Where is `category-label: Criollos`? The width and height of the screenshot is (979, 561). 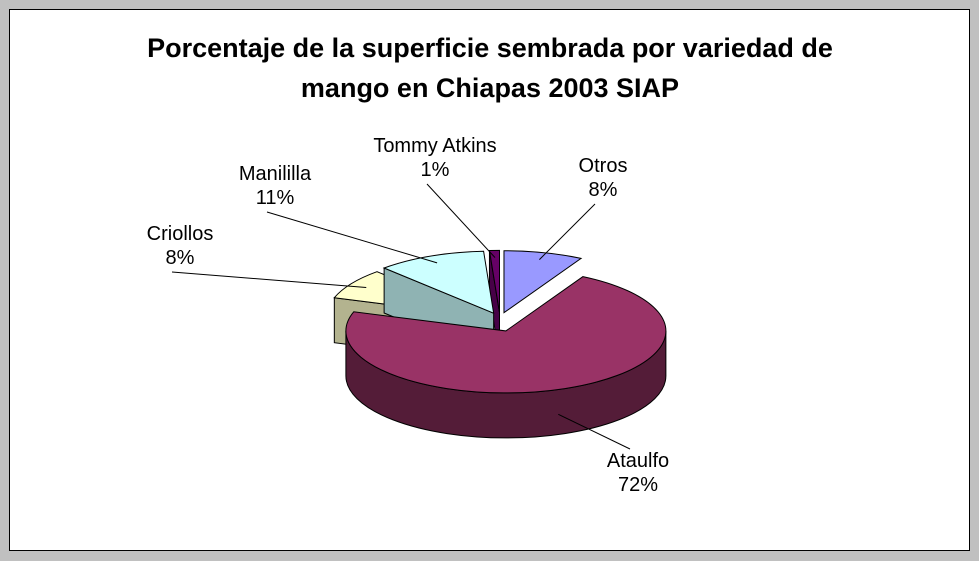 category-label: Criollos is located at coordinates (180, 234).